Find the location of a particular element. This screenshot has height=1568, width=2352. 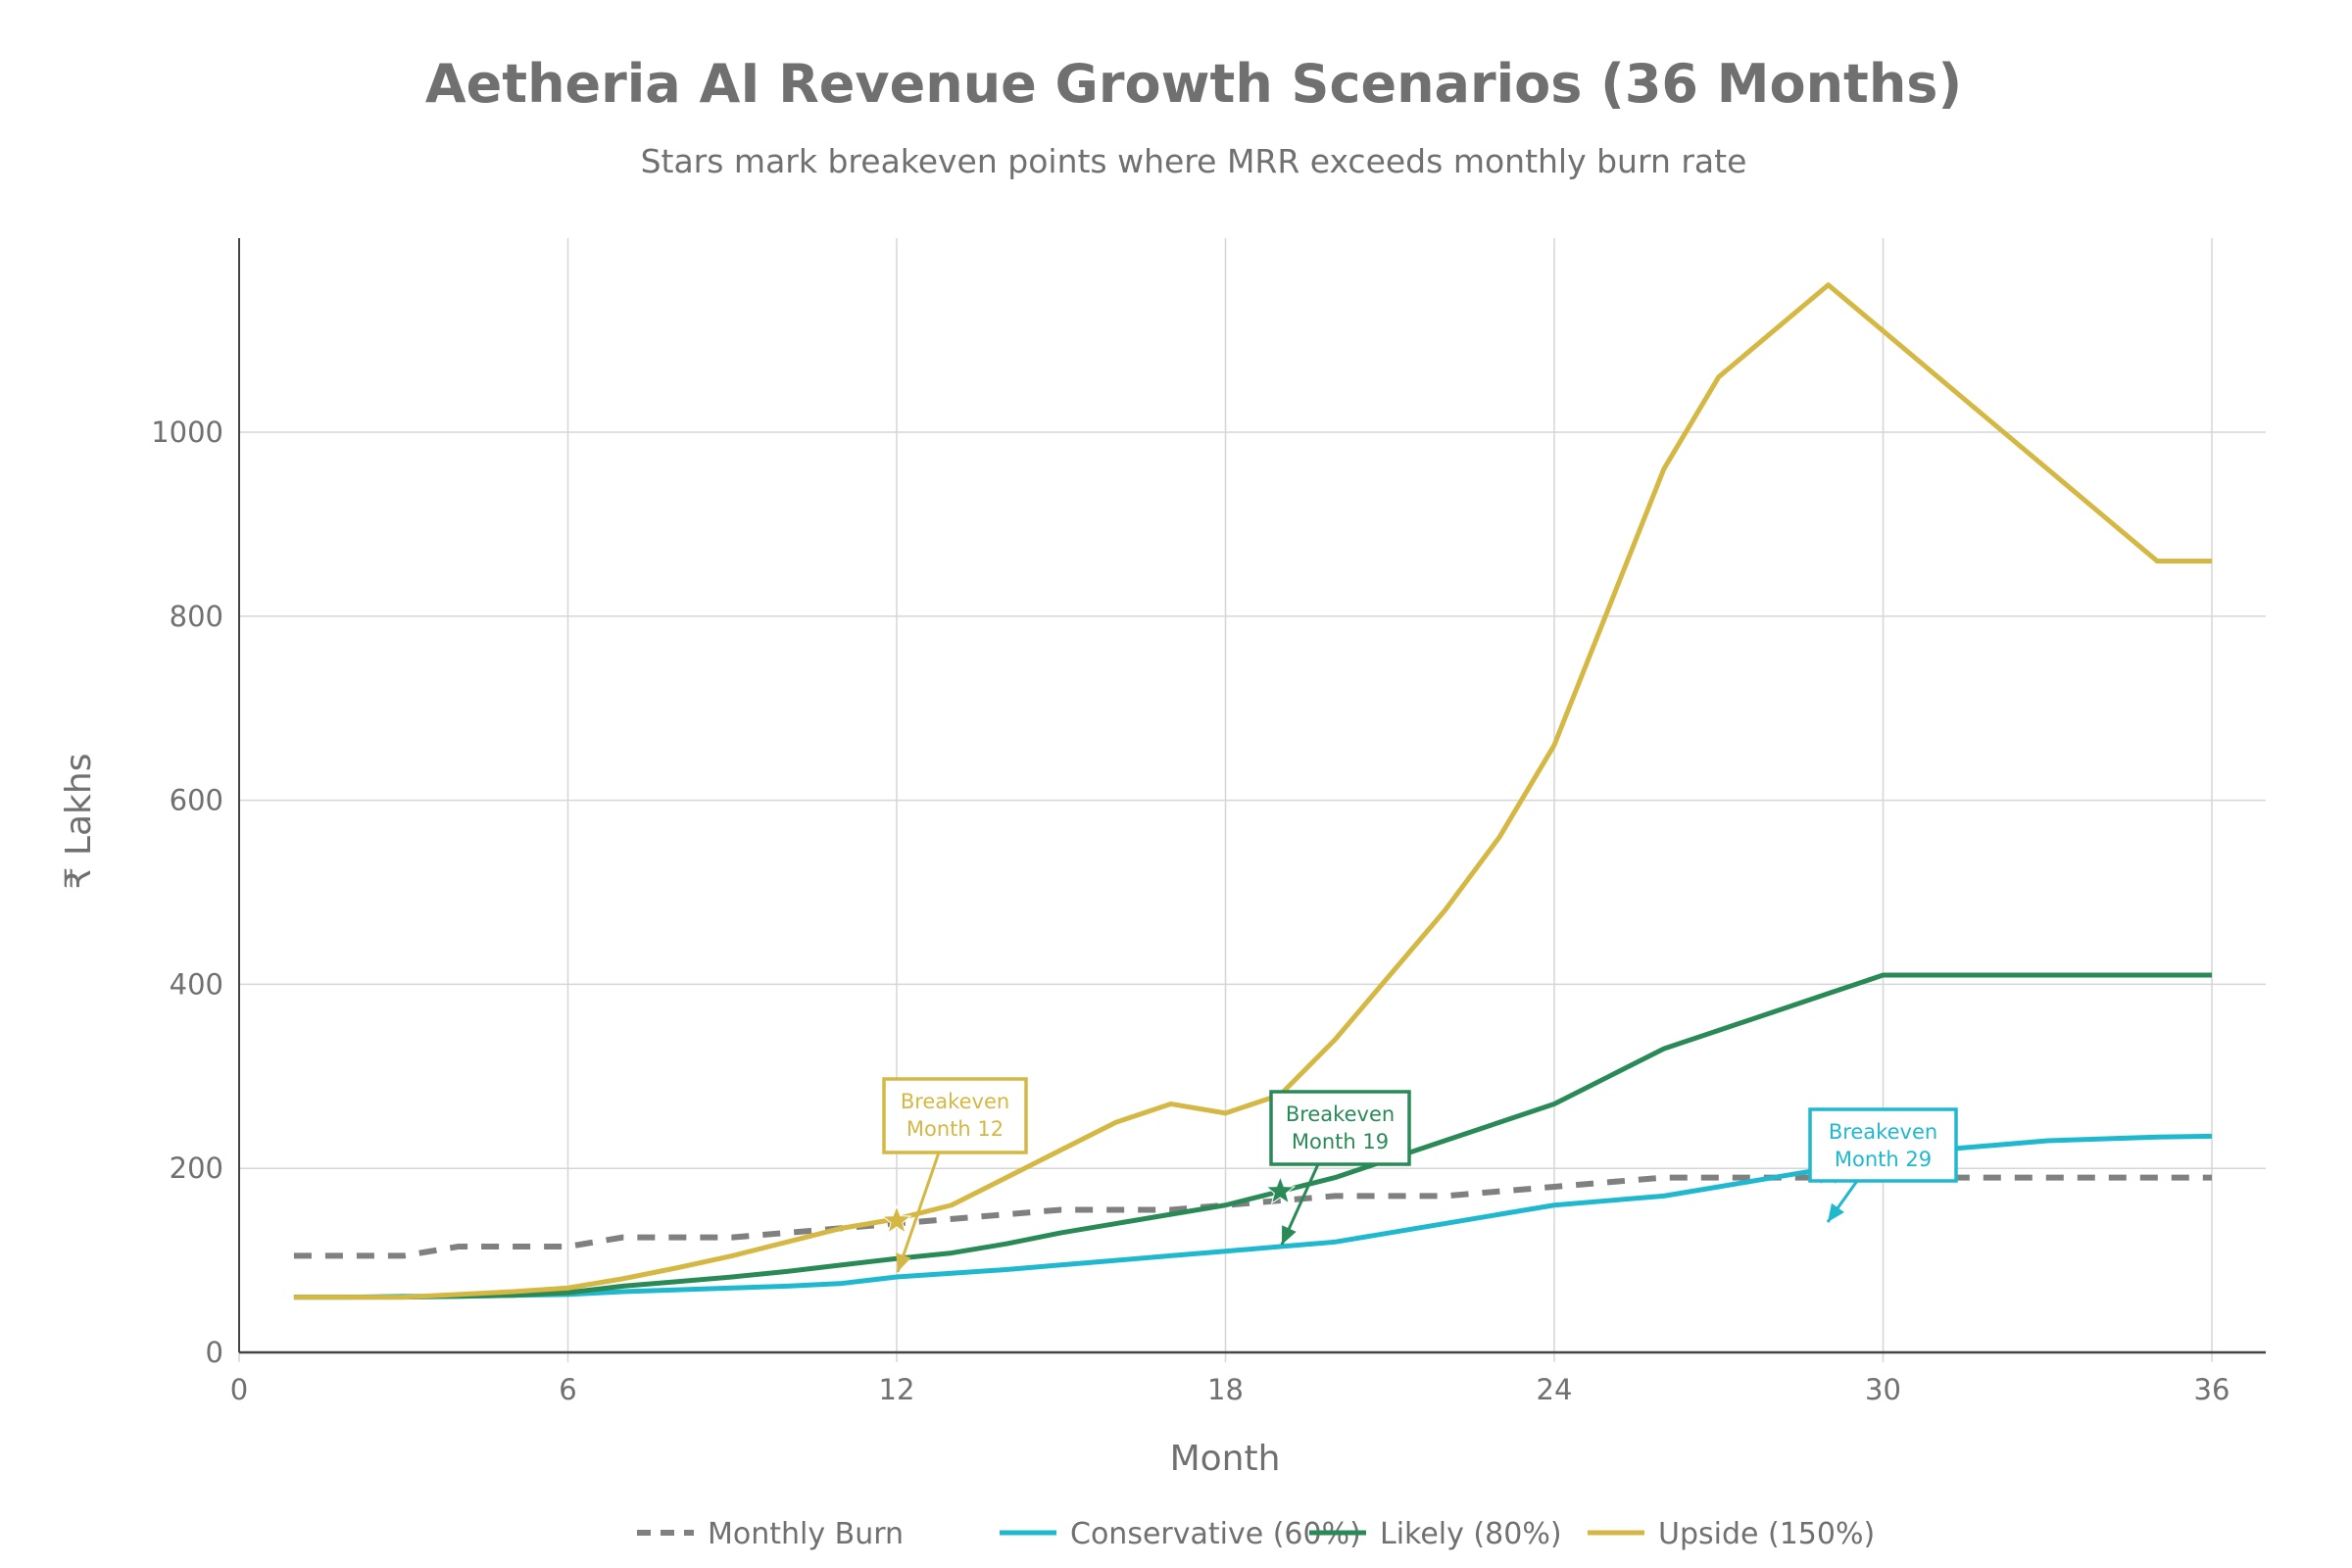

legend-label: Monthly Burn is located at coordinates (806, 1534).